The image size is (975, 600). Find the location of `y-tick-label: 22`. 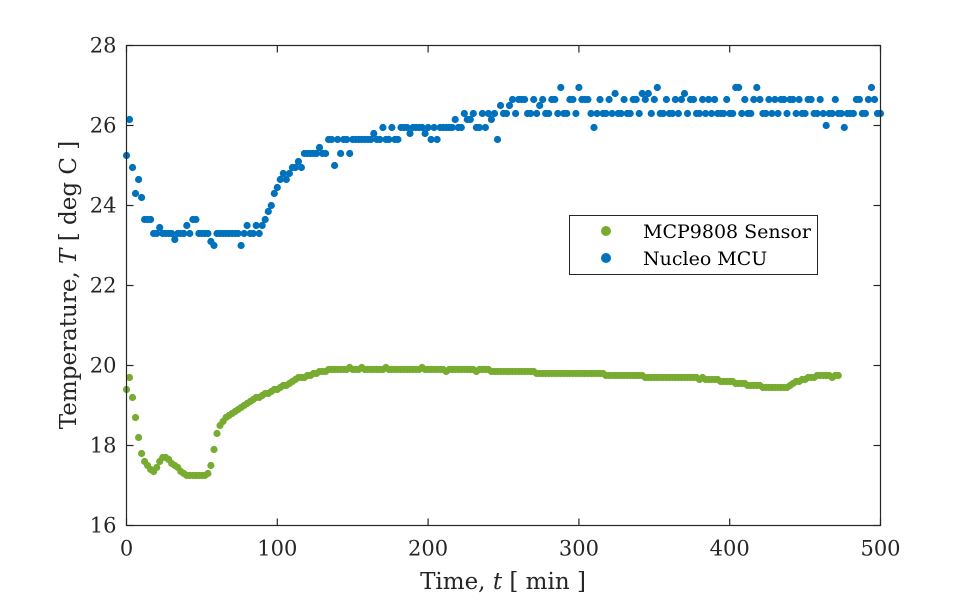

y-tick-label: 22 is located at coordinates (103, 286).